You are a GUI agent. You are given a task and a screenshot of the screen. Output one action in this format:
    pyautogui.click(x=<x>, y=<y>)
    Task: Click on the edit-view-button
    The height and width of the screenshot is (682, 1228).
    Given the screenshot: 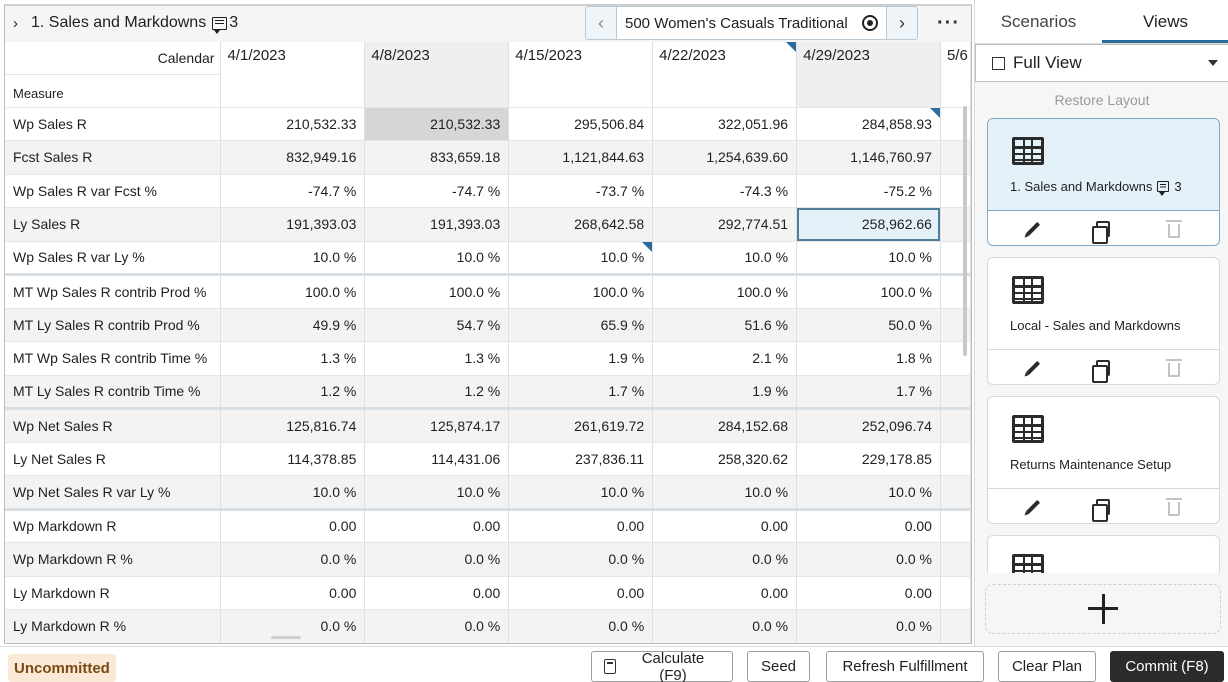 What is the action you would take?
    pyautogui.click(x=1033, y=229)
    